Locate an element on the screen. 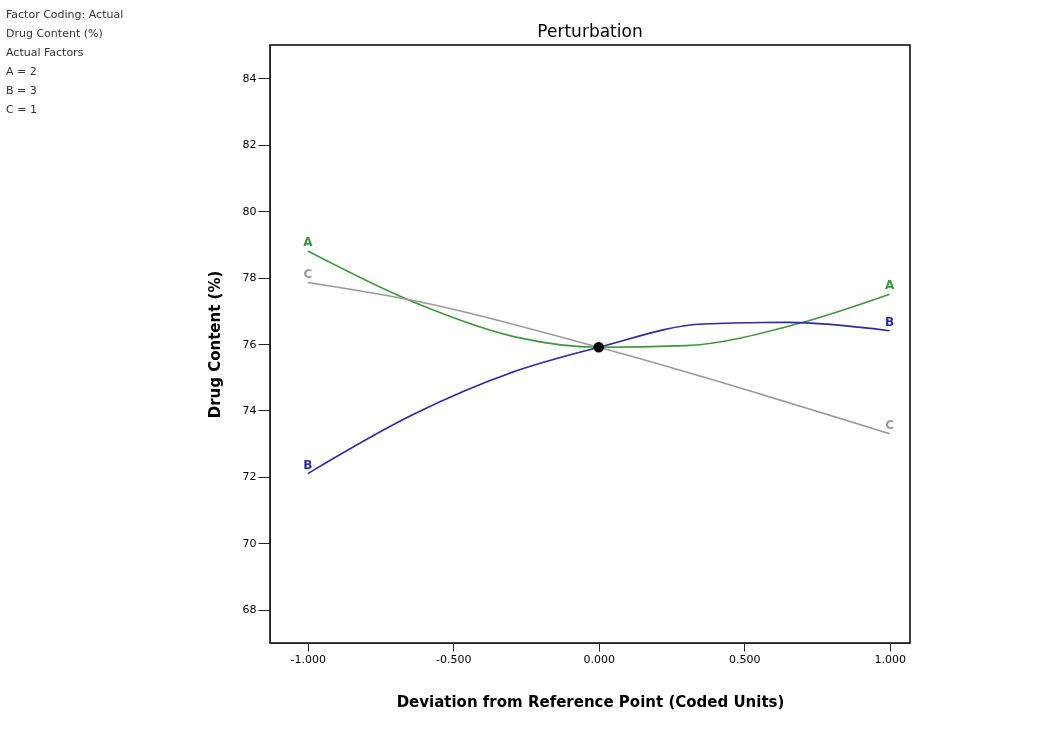 This screenshot has height=740, width=1051. y-tick-label: 80 is located at coordinates (249, 211).